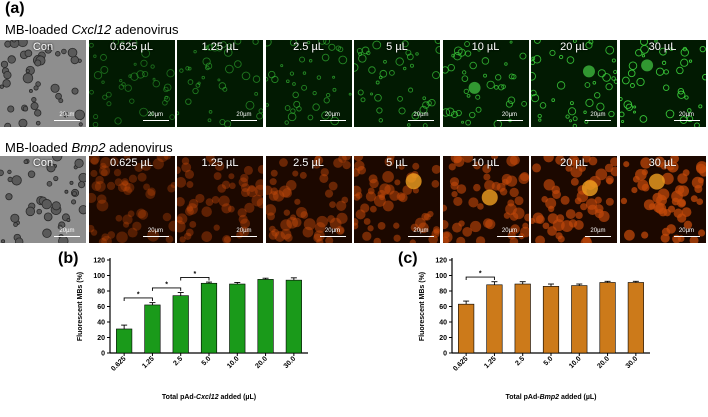 The image size is (708, 417). I want to click on tile-label: 20 µL, so click(574, 163).